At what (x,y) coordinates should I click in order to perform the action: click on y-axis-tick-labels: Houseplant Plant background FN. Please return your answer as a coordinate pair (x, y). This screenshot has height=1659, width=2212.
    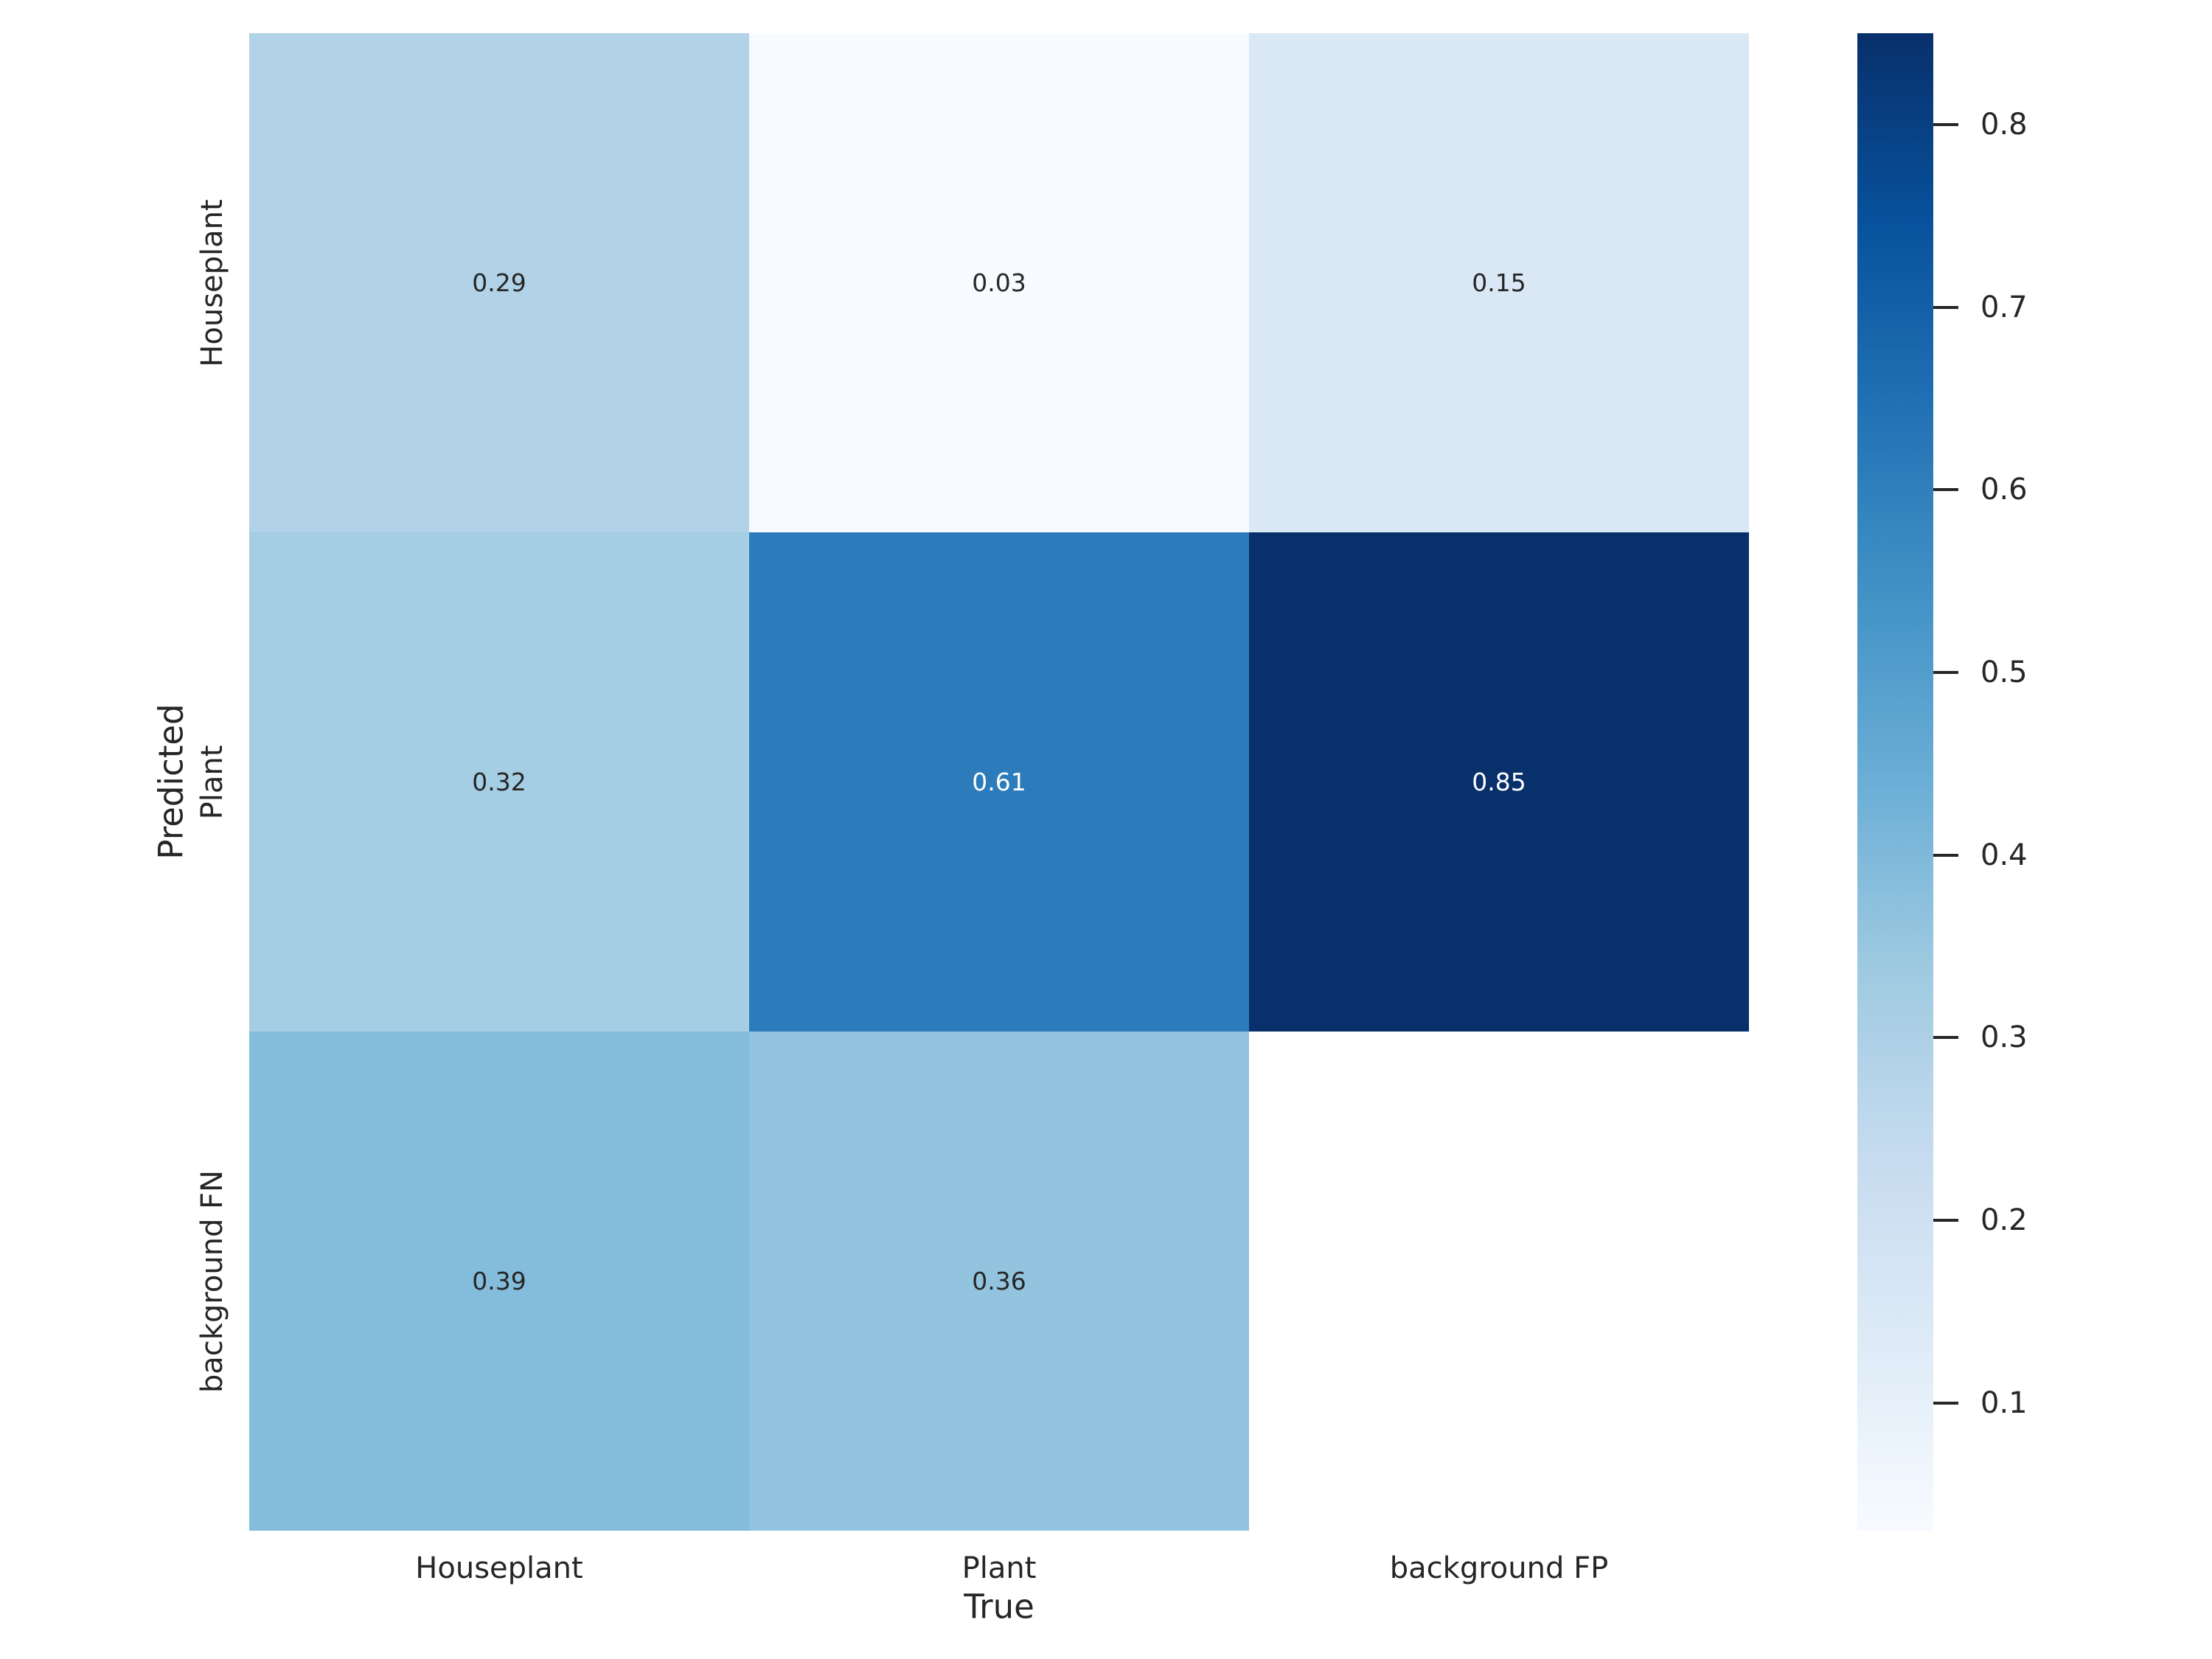
    Looking at the image, I should click on (124, 782).